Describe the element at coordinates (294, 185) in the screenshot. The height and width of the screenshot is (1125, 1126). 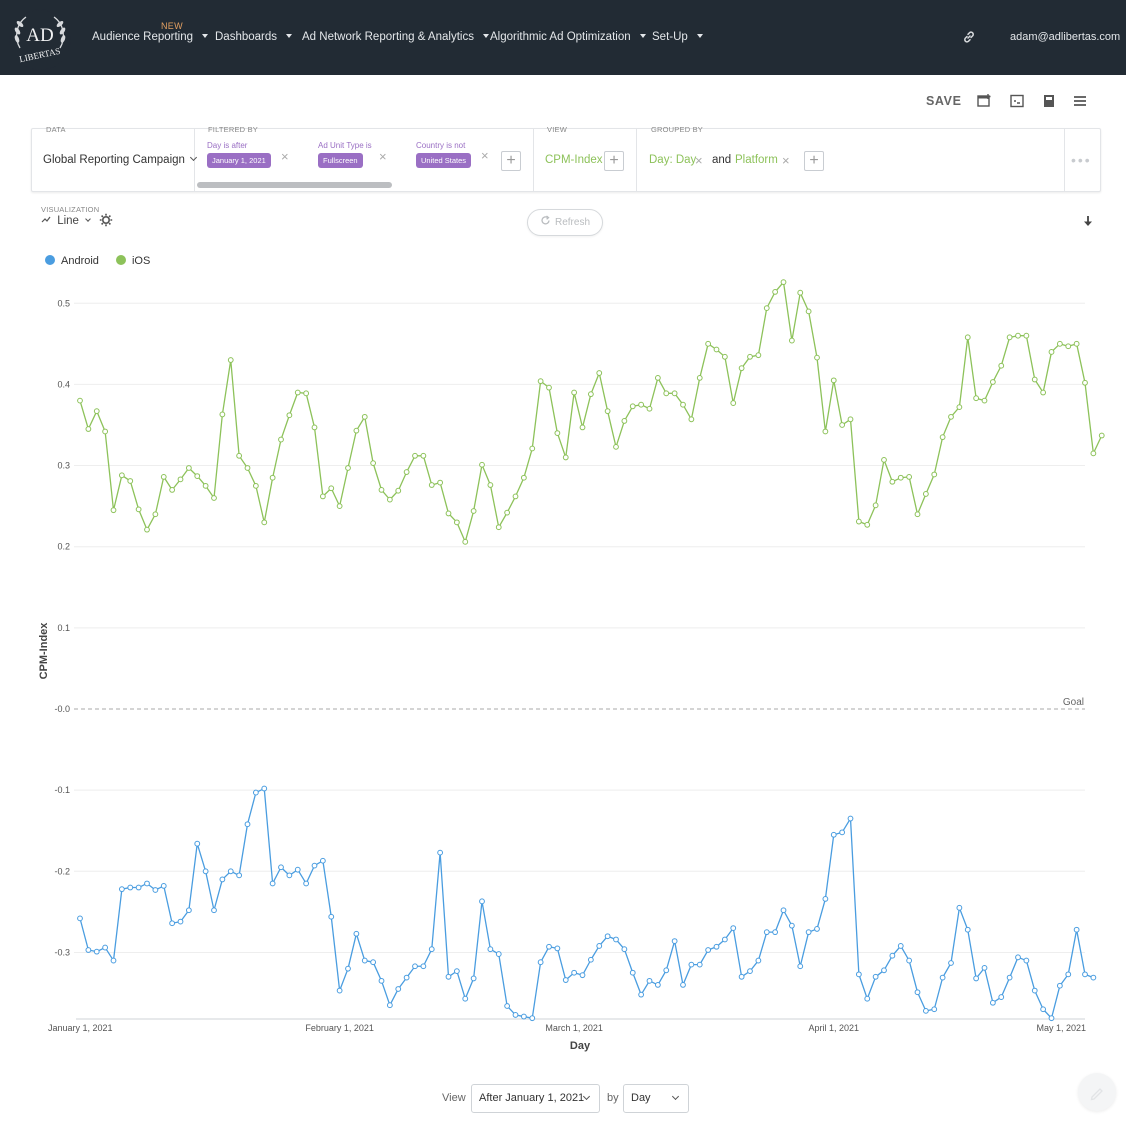
I see `filter-scrollbar` at that location.